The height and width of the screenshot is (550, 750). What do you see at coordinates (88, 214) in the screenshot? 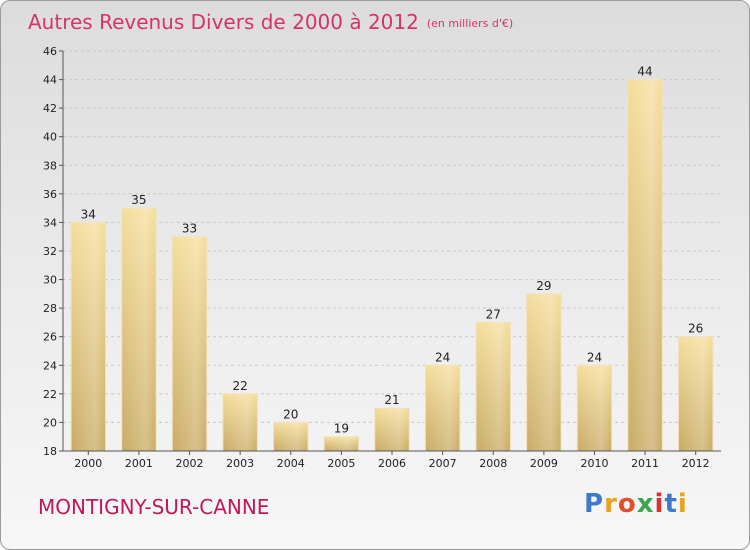
I see `bar-value-label: 34` at bounding box center [88, 214].